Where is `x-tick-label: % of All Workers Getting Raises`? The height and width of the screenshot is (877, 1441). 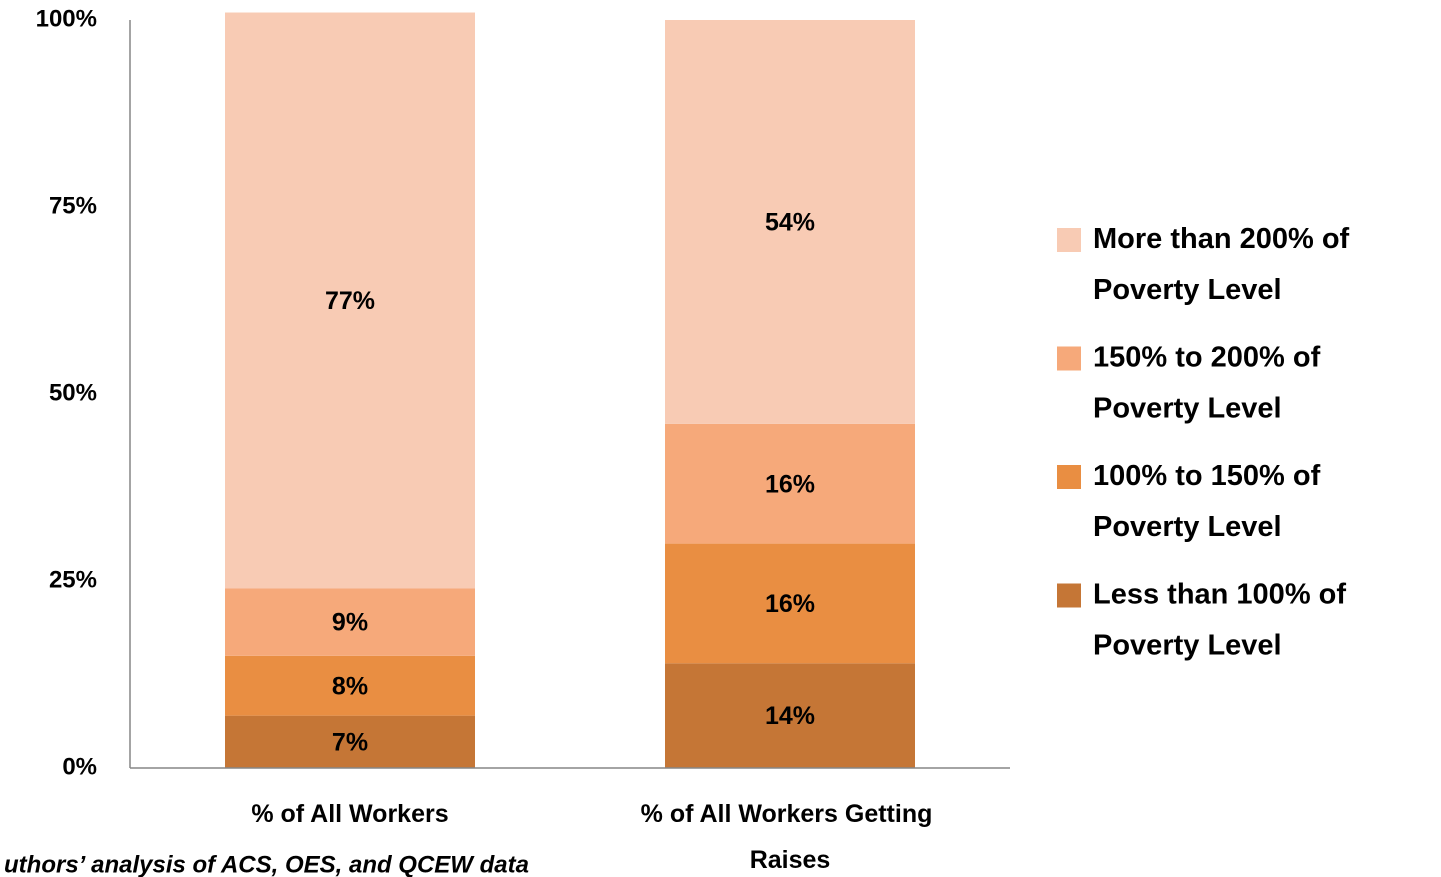
x-tick-label: % of All Workers Getting Raises is located at coordinates (790, 837).